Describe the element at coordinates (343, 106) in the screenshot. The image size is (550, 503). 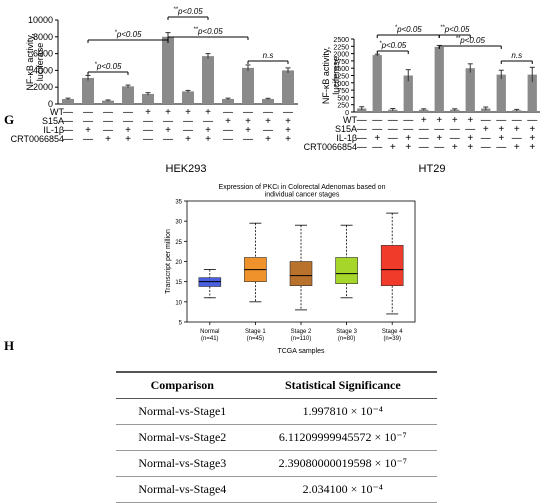
I see `y-tick-label: 250` at that location.